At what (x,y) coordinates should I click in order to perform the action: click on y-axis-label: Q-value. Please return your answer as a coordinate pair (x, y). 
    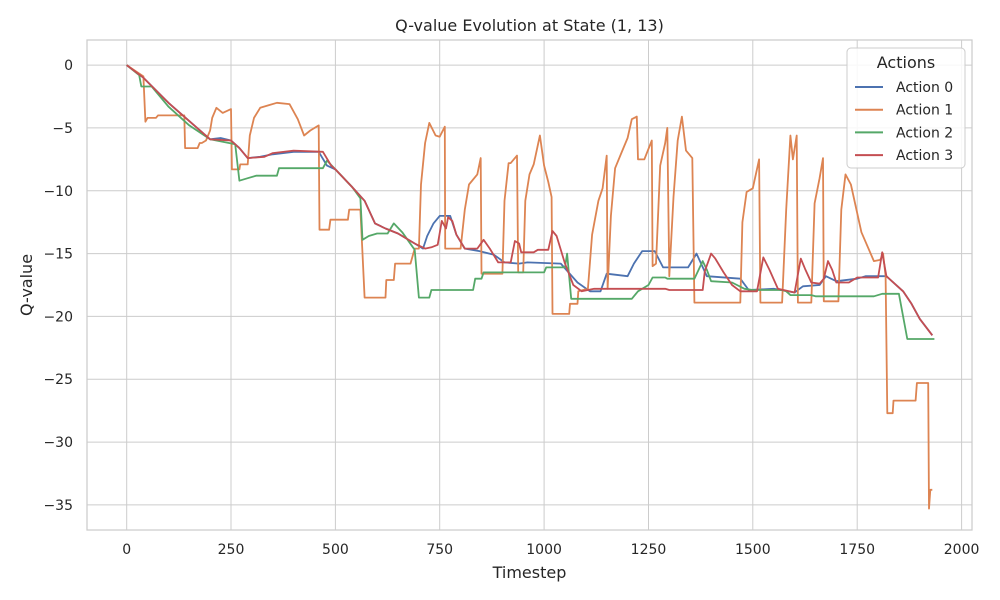
    Looking at the image, I should click on (26, 285).